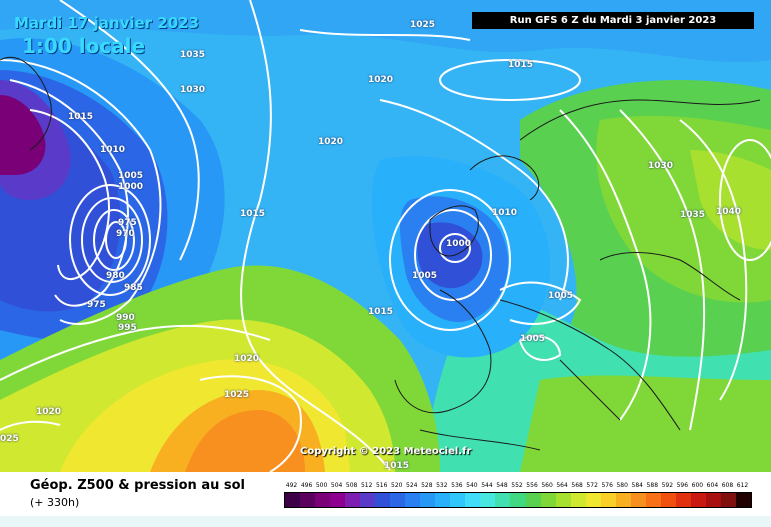 This screenshot has height=527, width=771. Describe the element at coordinates (386, 451) in the screenshot. I see `copyright-notice: Copyright © 2023 Meteociel.fr` at that location.